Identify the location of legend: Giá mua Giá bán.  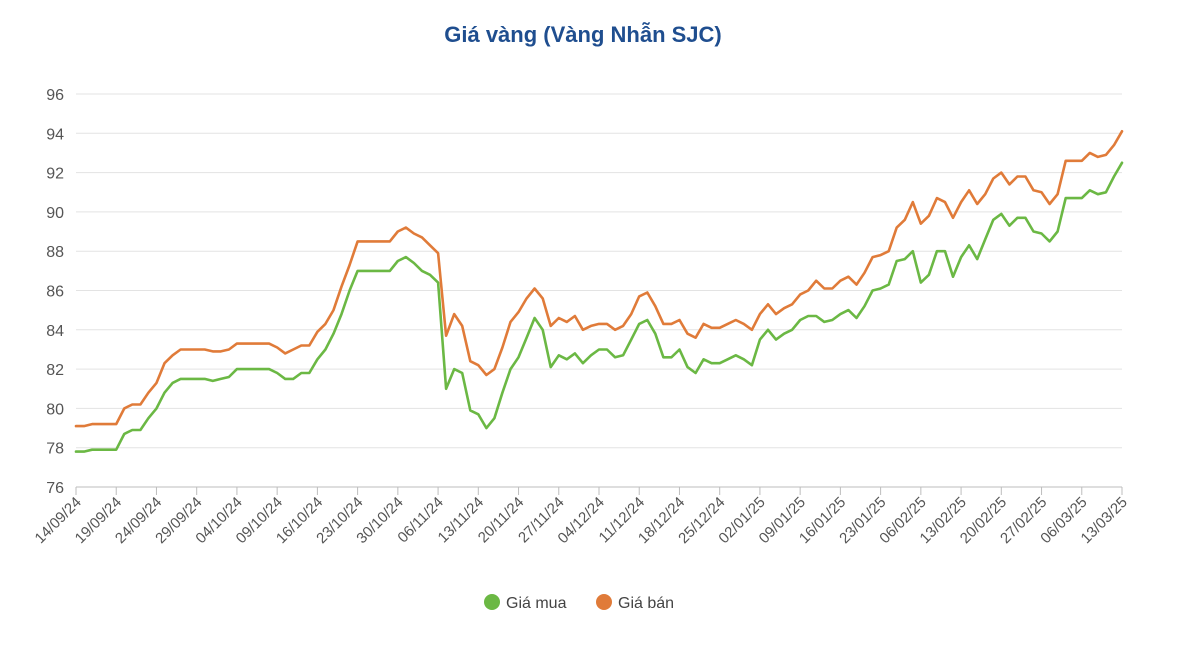
(579, 603).